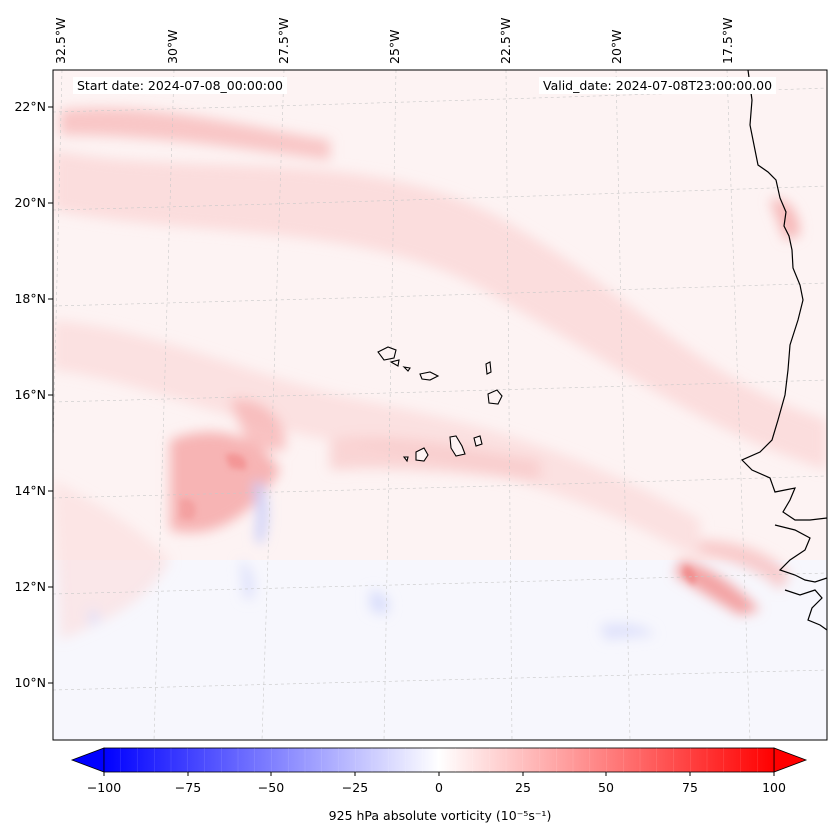 This screenshot has height=839, width=837. Describe the element at coordinates (783, 350) in the screenshot. I see `coastline` at that location.